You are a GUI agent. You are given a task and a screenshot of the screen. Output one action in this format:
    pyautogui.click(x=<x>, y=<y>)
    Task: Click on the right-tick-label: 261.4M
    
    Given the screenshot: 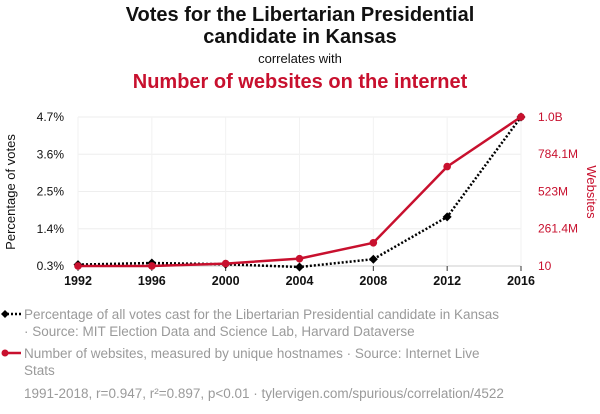 What is the action you would take?
    pyautogui.click(x=558, y=229)
    